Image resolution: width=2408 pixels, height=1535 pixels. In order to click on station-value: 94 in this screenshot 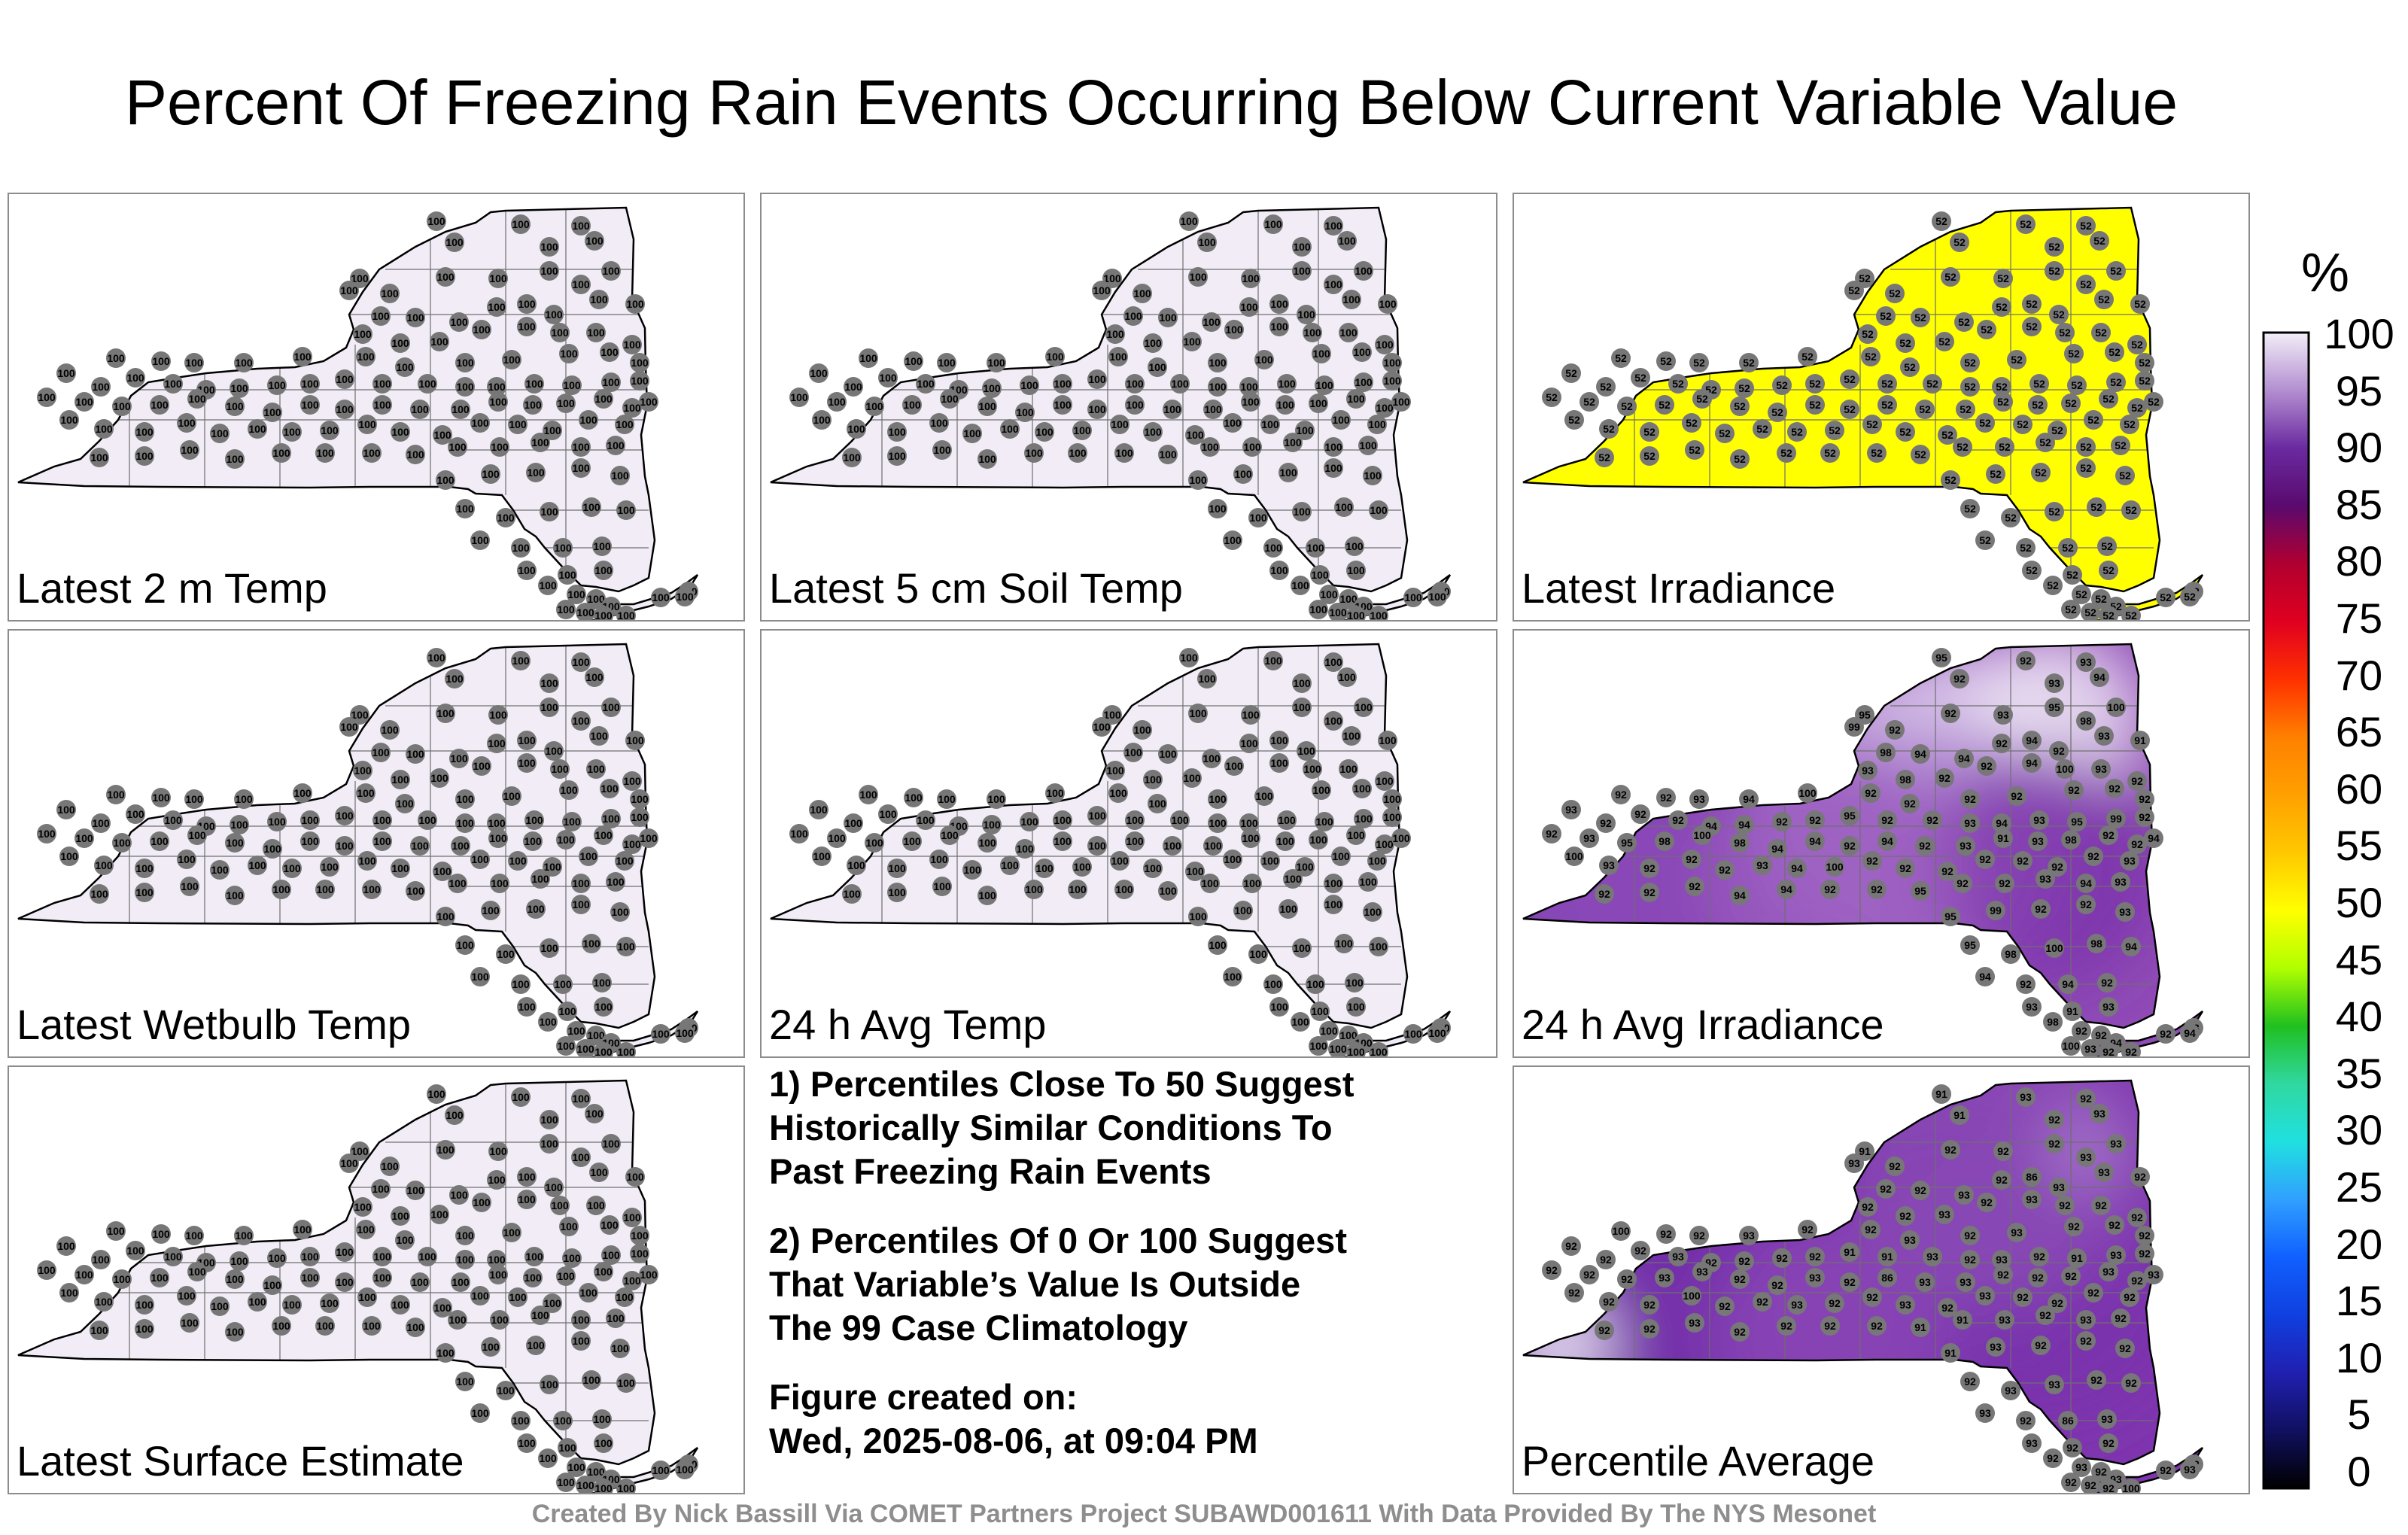, I will do `click(2068, 984)`.